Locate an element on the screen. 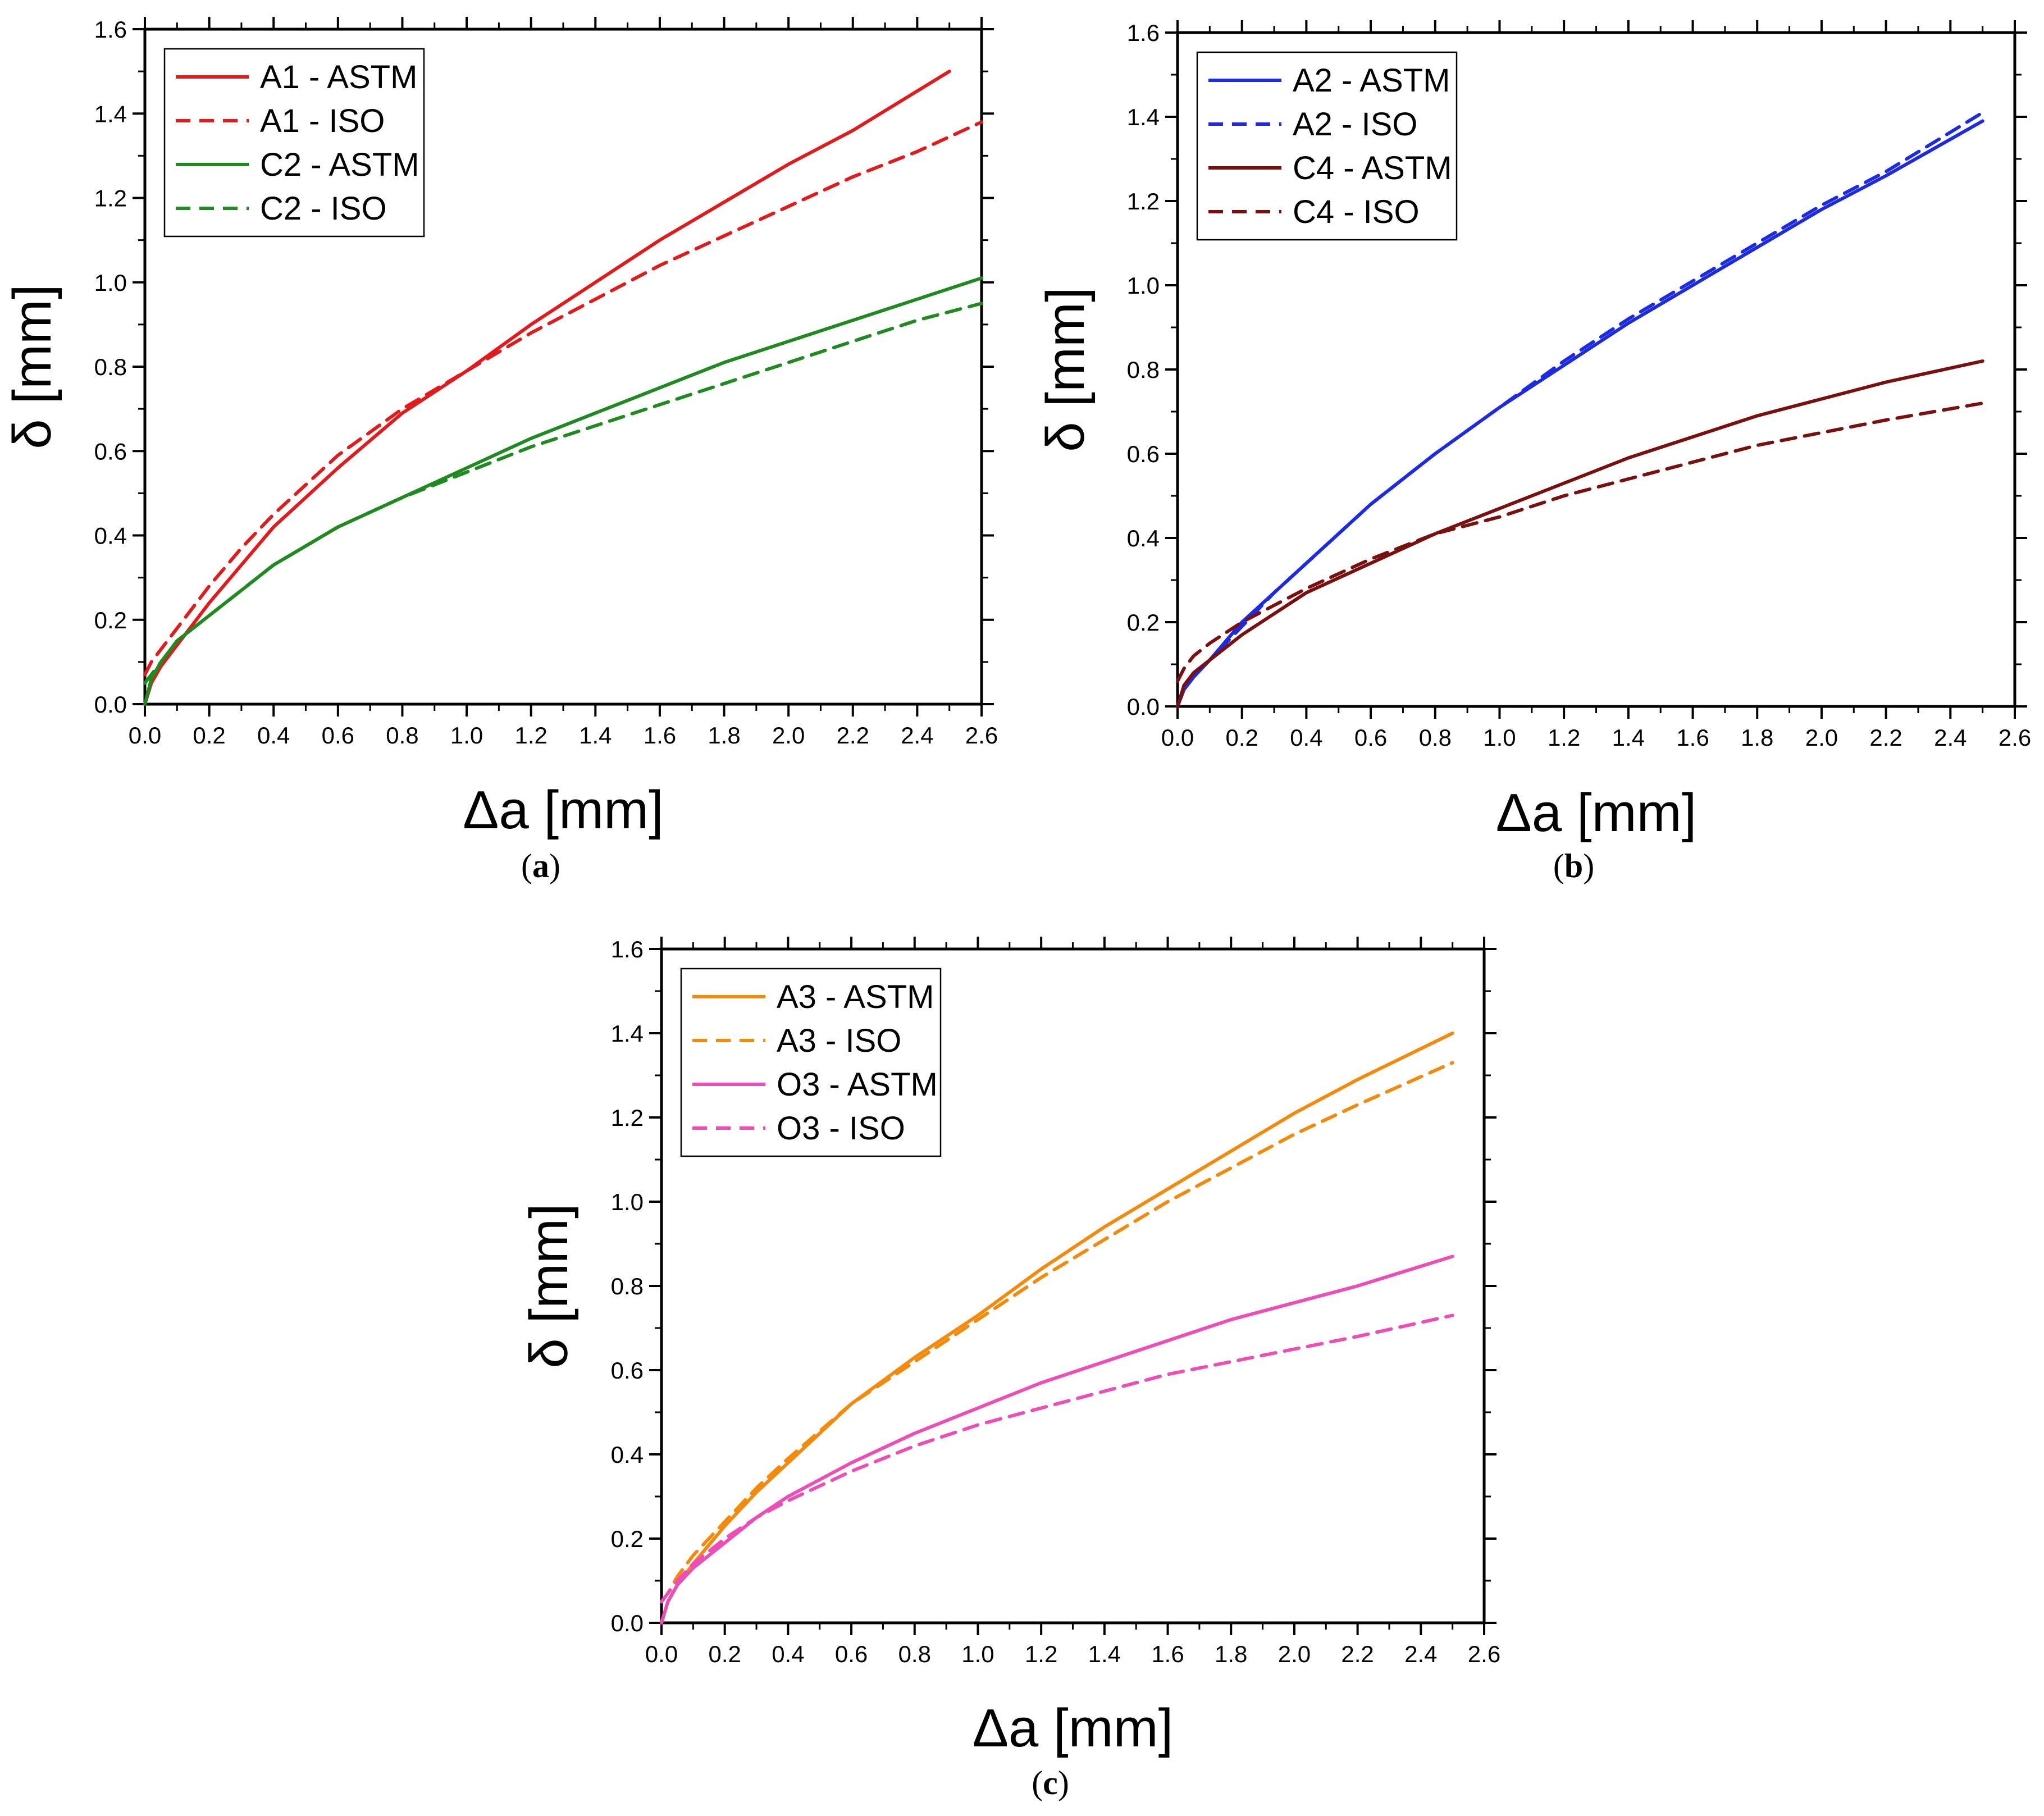  panel-label-letter: c is located at coordinates (1050, 1783).